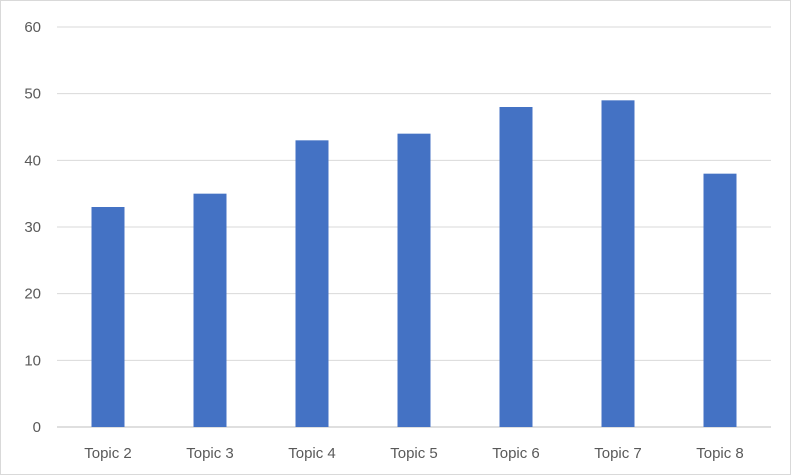 Image resolution: width=791 pixels, height=476 pixels. Describe the element at coordinates (210, 453) in the screenshot. I see `x-tick-label: Topic 3` at that location.